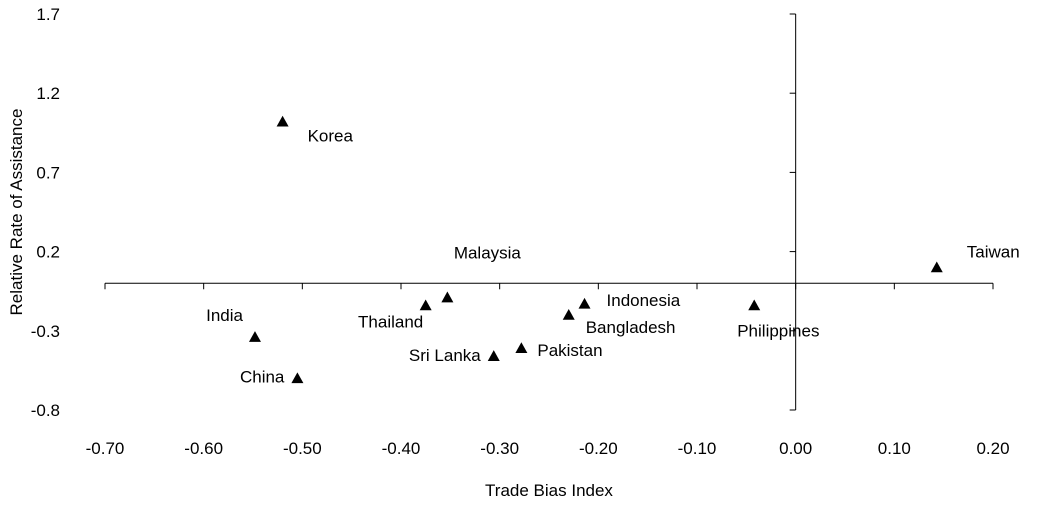 This screenshot has height=506, width=1047. What do you see at coordinates (390, 321) in the screenshot?
I see `point-label: Thailand` at bounding box center [390, 321].